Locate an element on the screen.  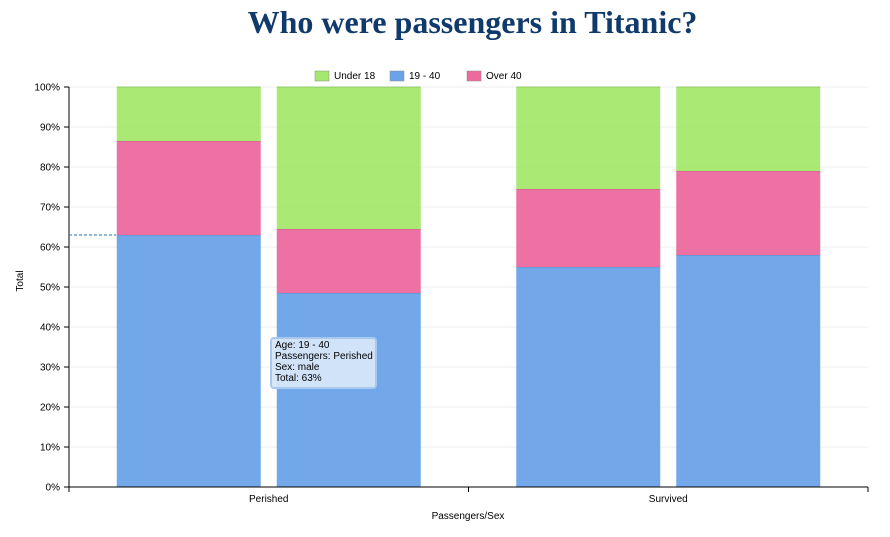
y-axis: 0% 10% 20% 30% 40% 50% 60% 70% 80% 90% 100% is located at coordinates (52, 288).